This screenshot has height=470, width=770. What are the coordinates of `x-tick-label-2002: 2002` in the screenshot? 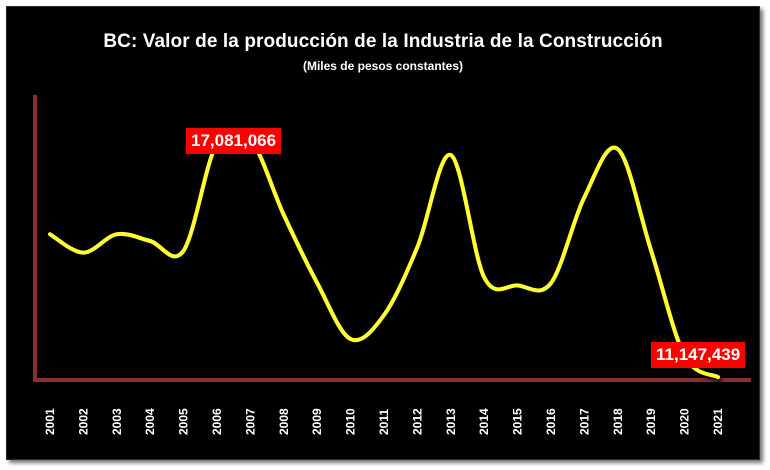 It's located at (83, 421).